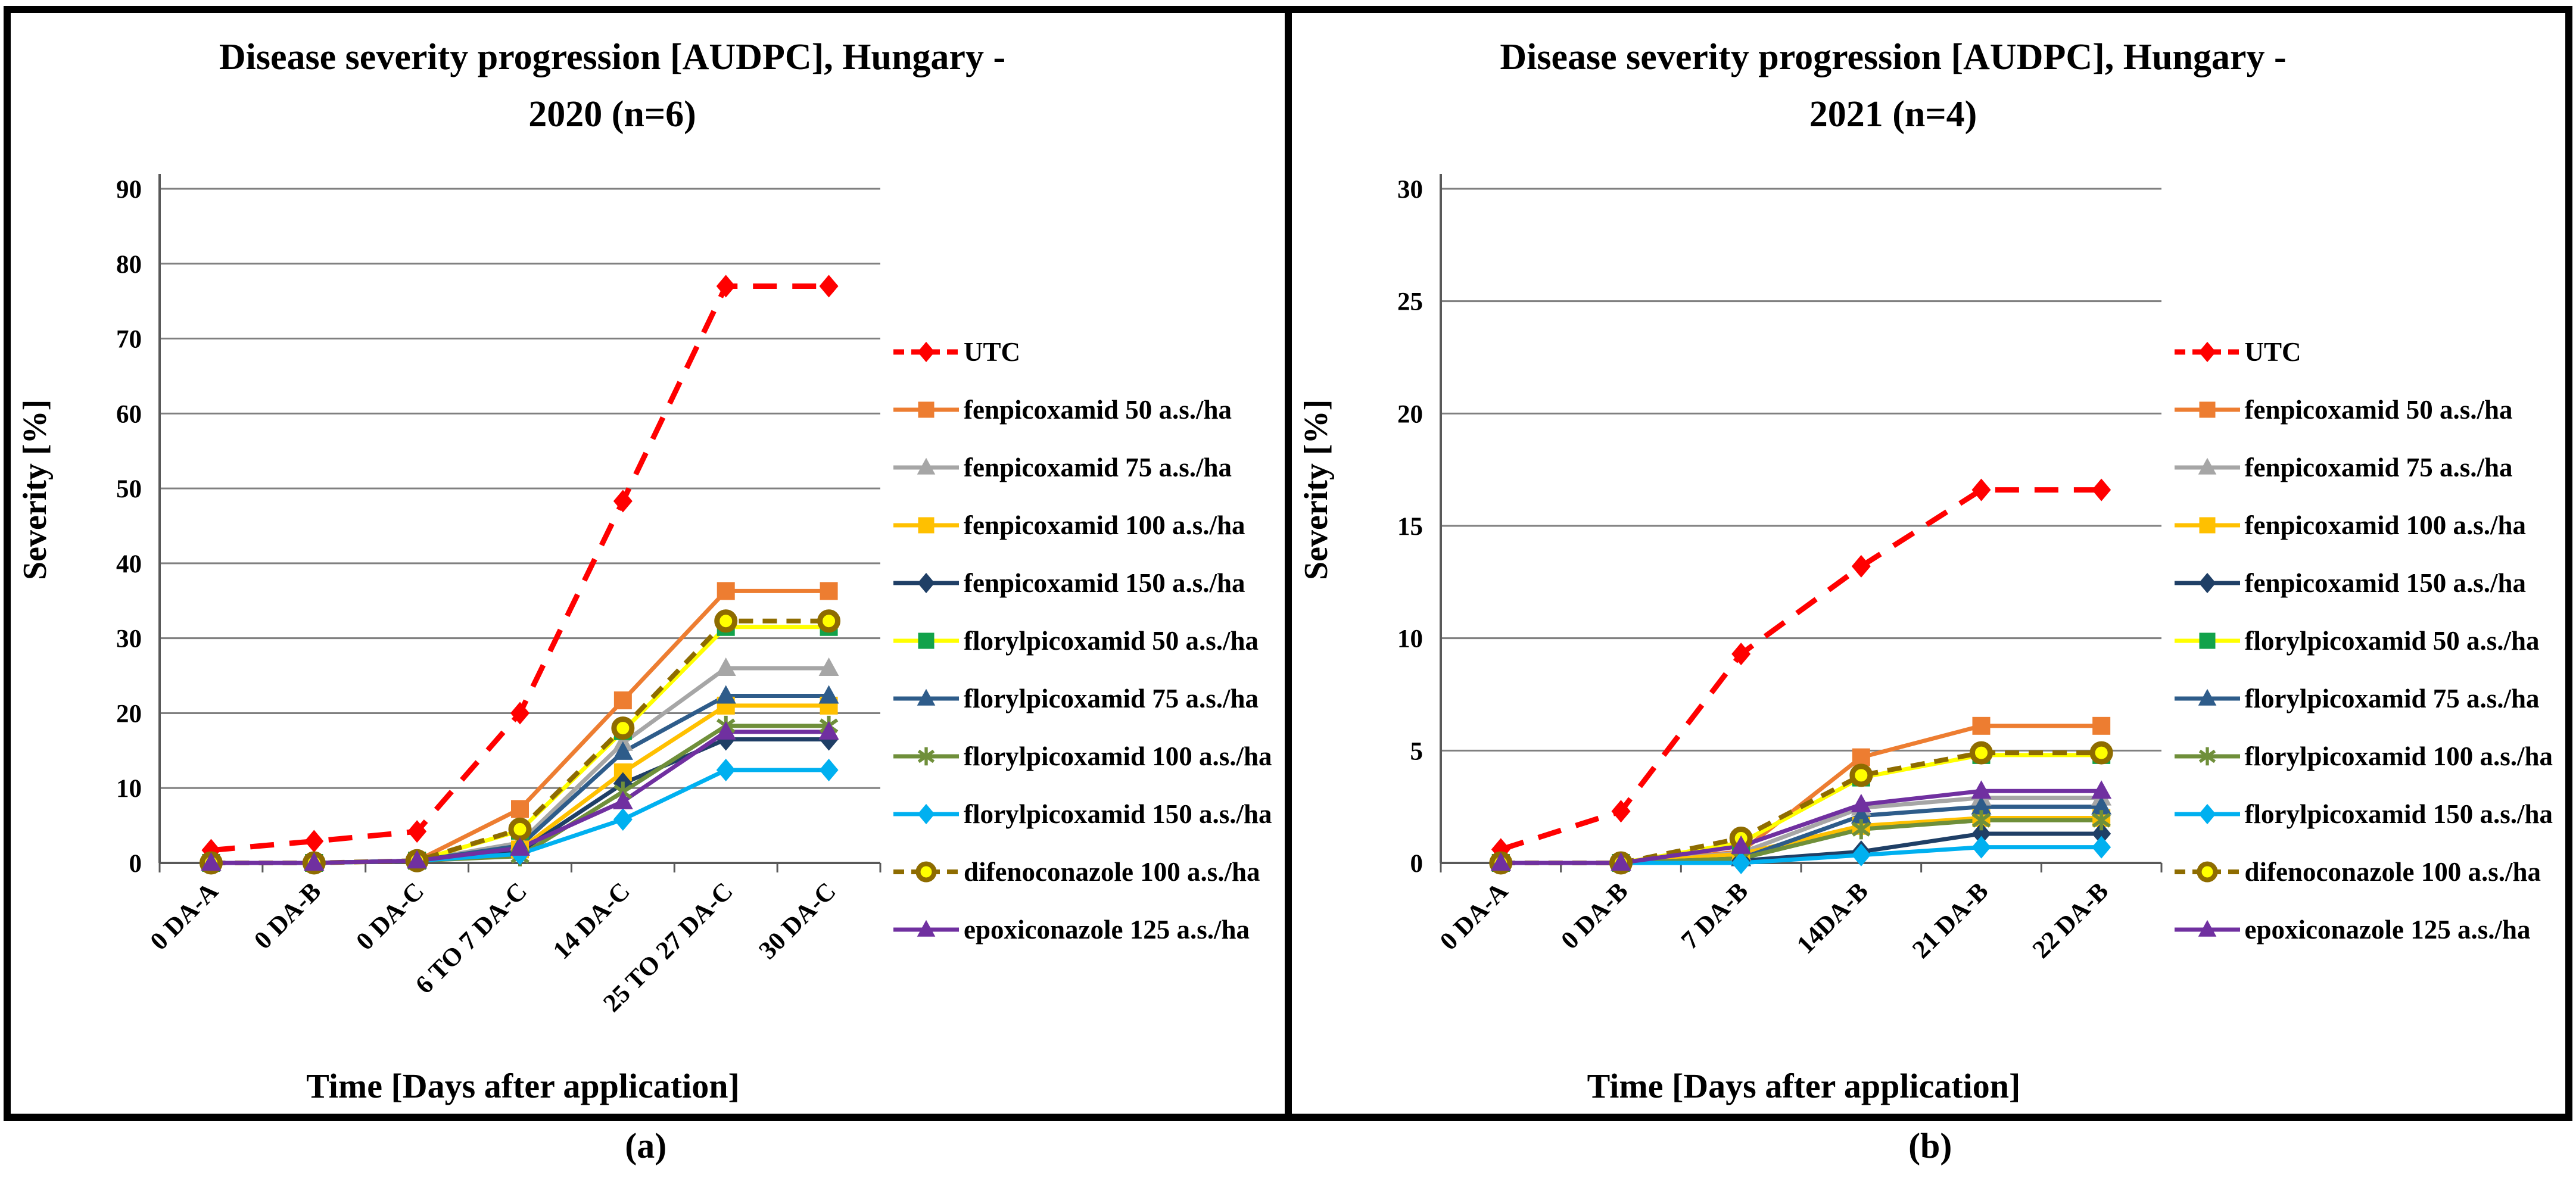 Image resolution: width=2576 pixels, height=1200 pixels. What do you see at coordinates (129, 714) in the screenshot?
I see `y-tick-label: 20` at bounding box center [129, 714].